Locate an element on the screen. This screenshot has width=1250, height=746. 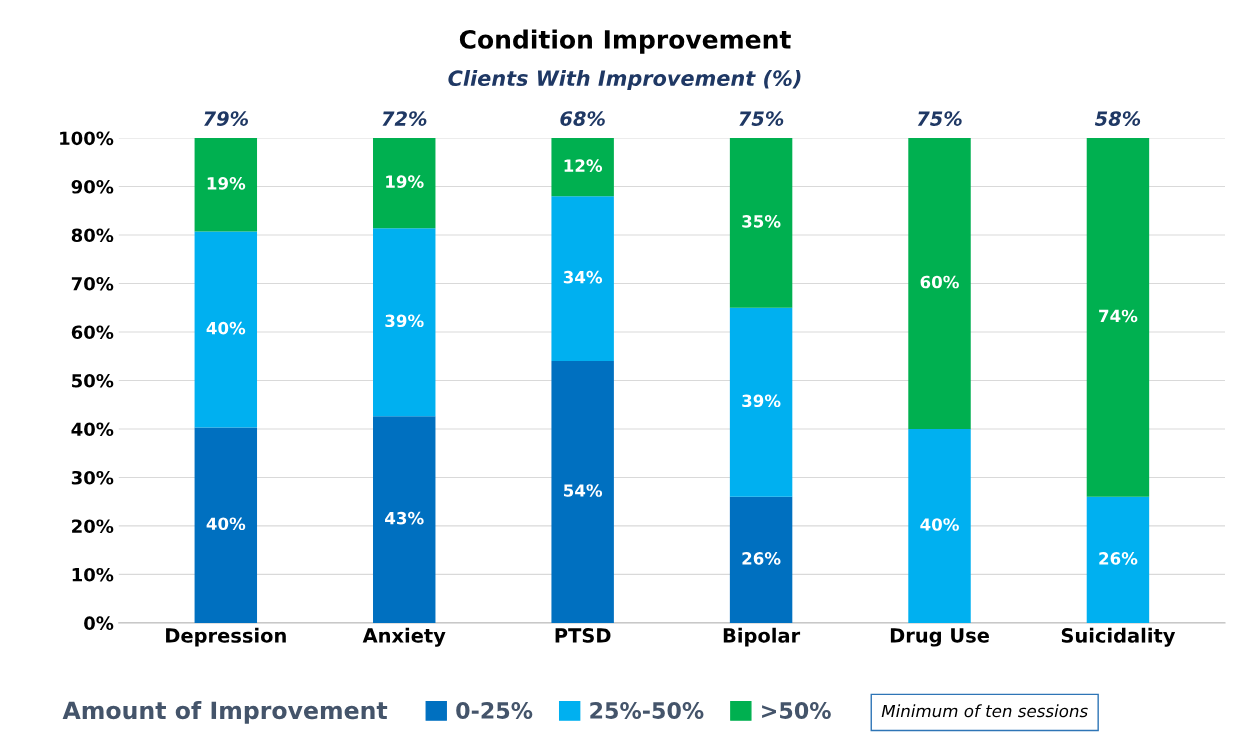
data-label: 35% is located at coordinates (761, 221).